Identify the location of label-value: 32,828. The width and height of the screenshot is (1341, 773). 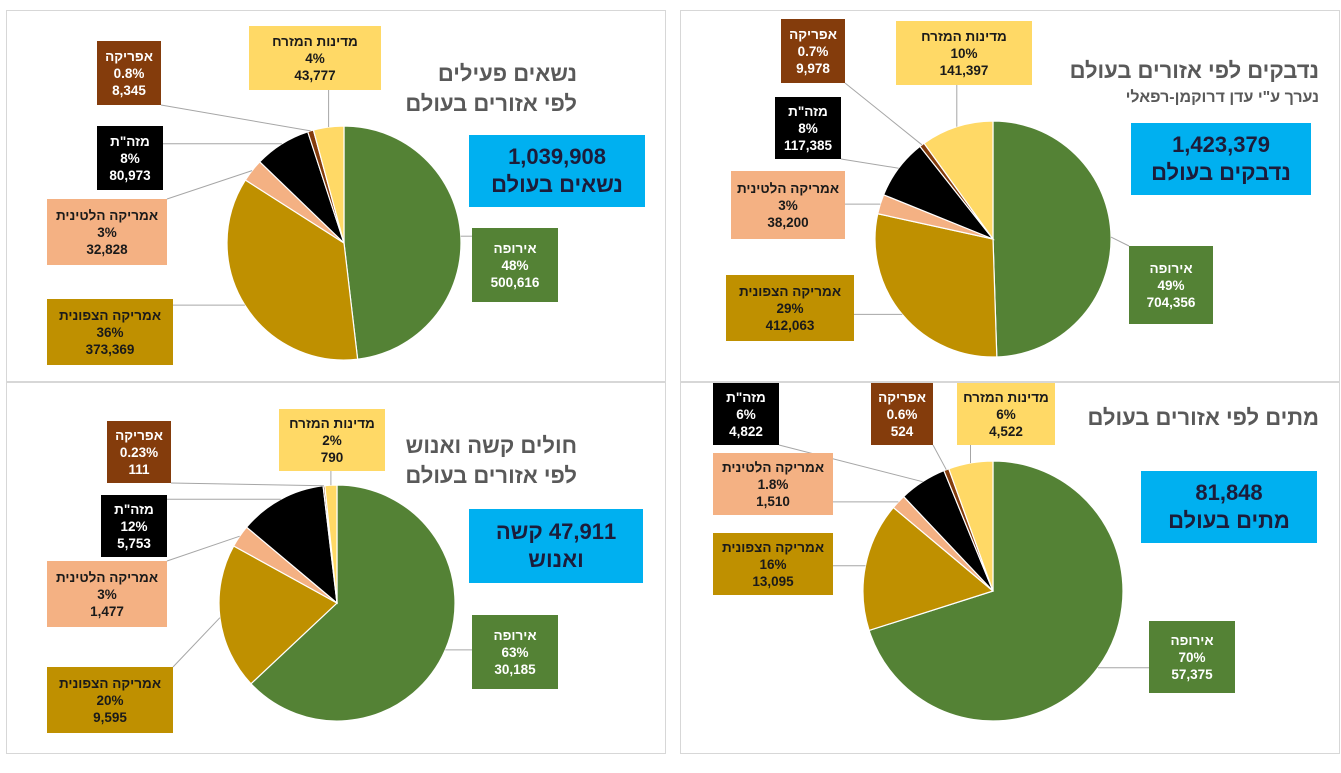
(107, 249).